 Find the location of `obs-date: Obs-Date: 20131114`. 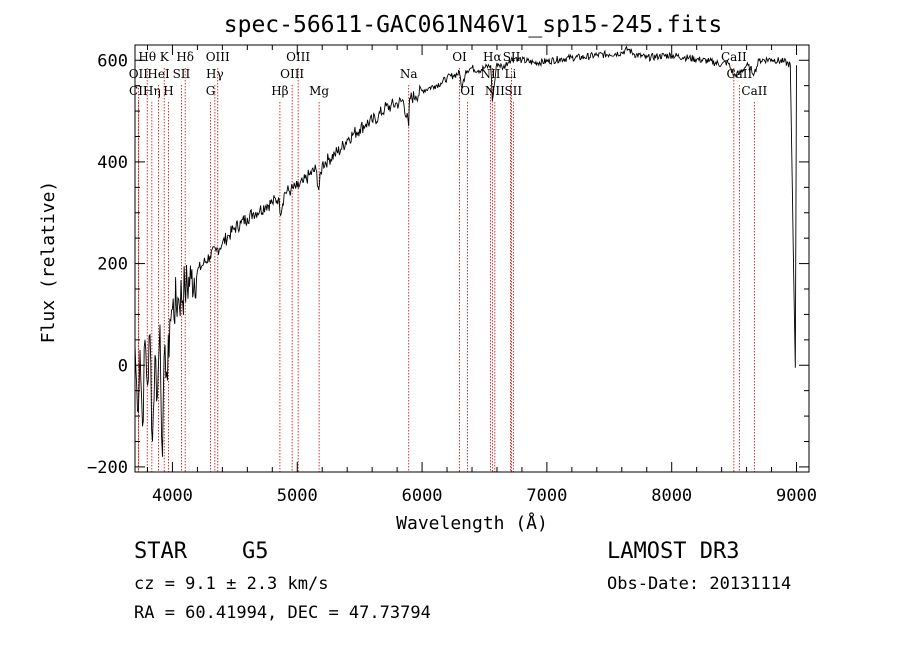

obs-date: Obs-Date: 20131114 is located at coordinates (699, 584).